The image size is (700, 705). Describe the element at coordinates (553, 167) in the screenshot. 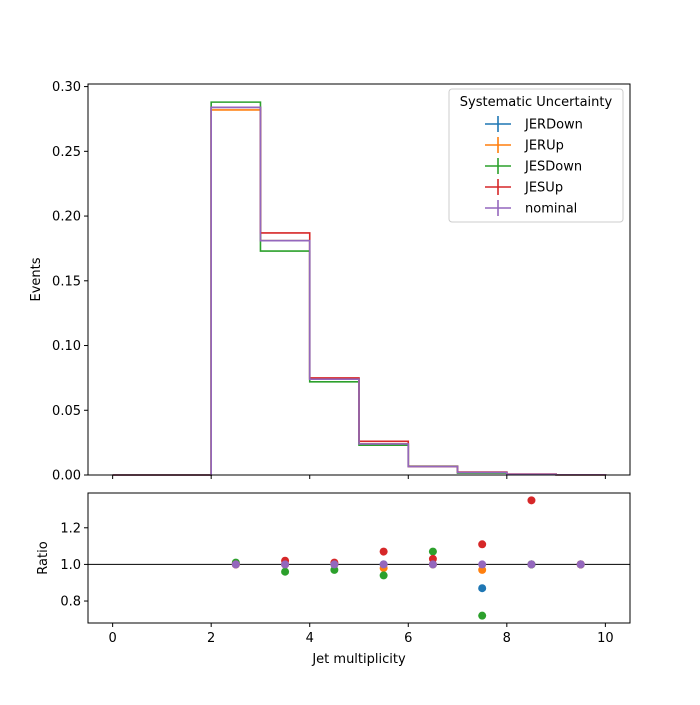

I see `legend-entry-label: JESDown` at that location.